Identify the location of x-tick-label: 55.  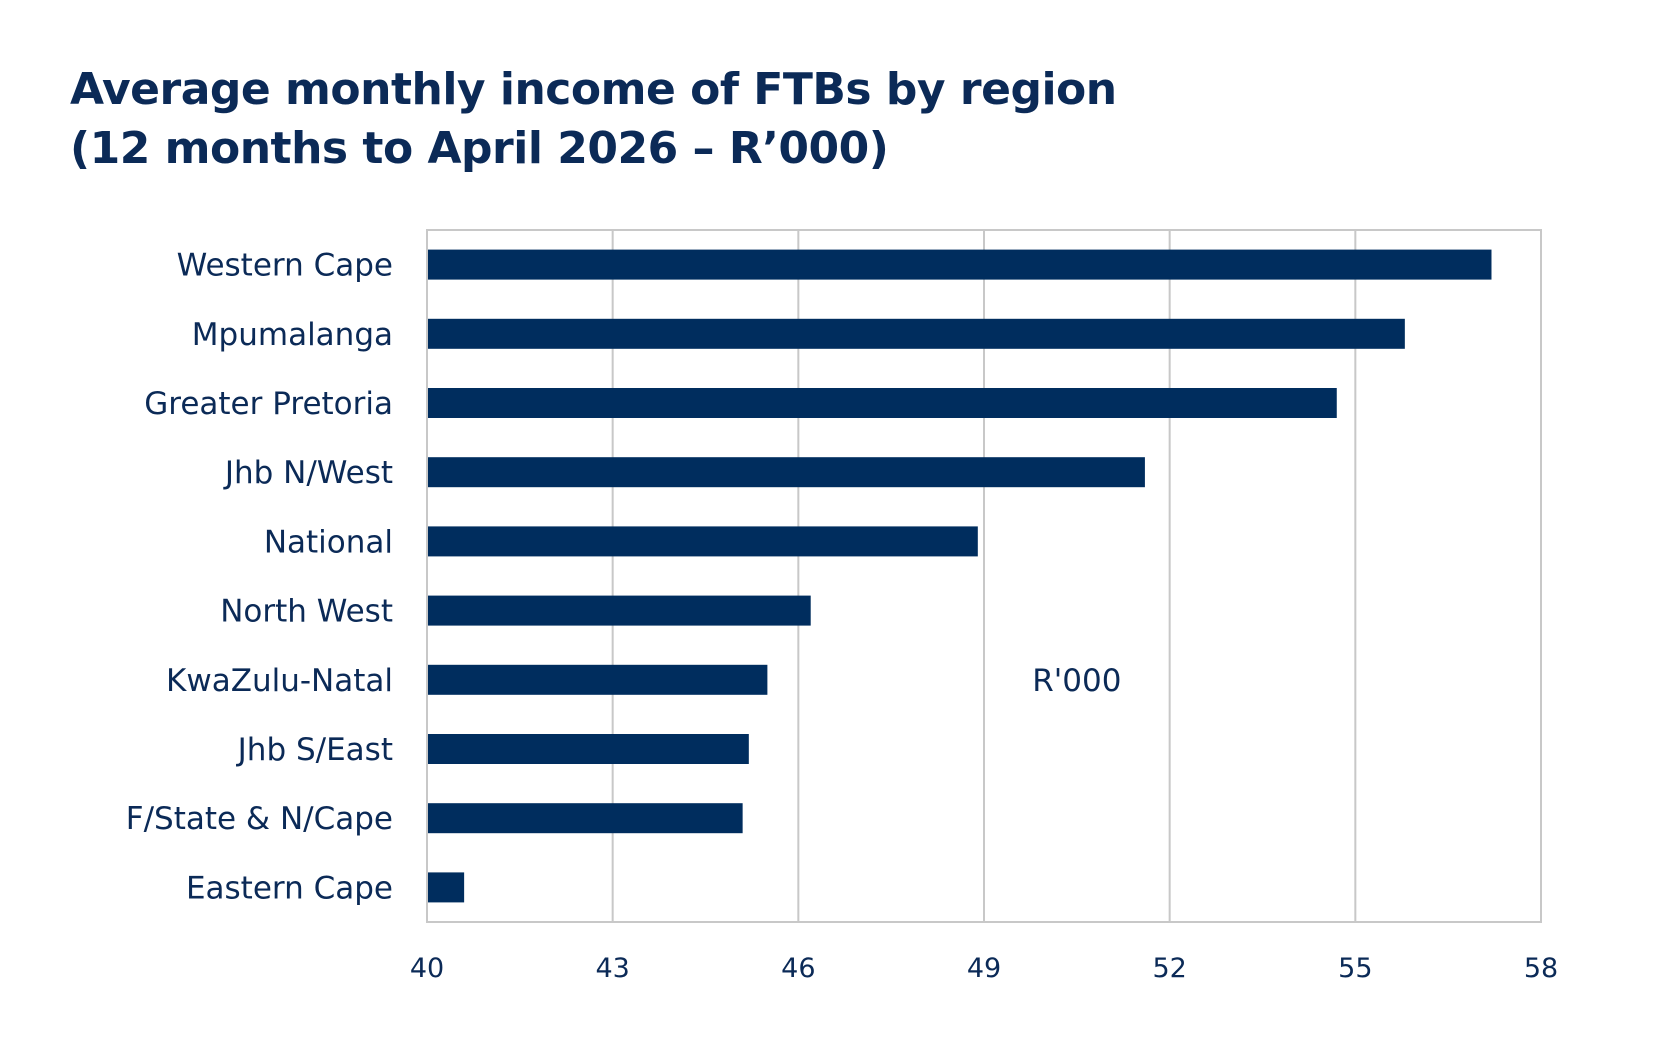
(1355, 968).